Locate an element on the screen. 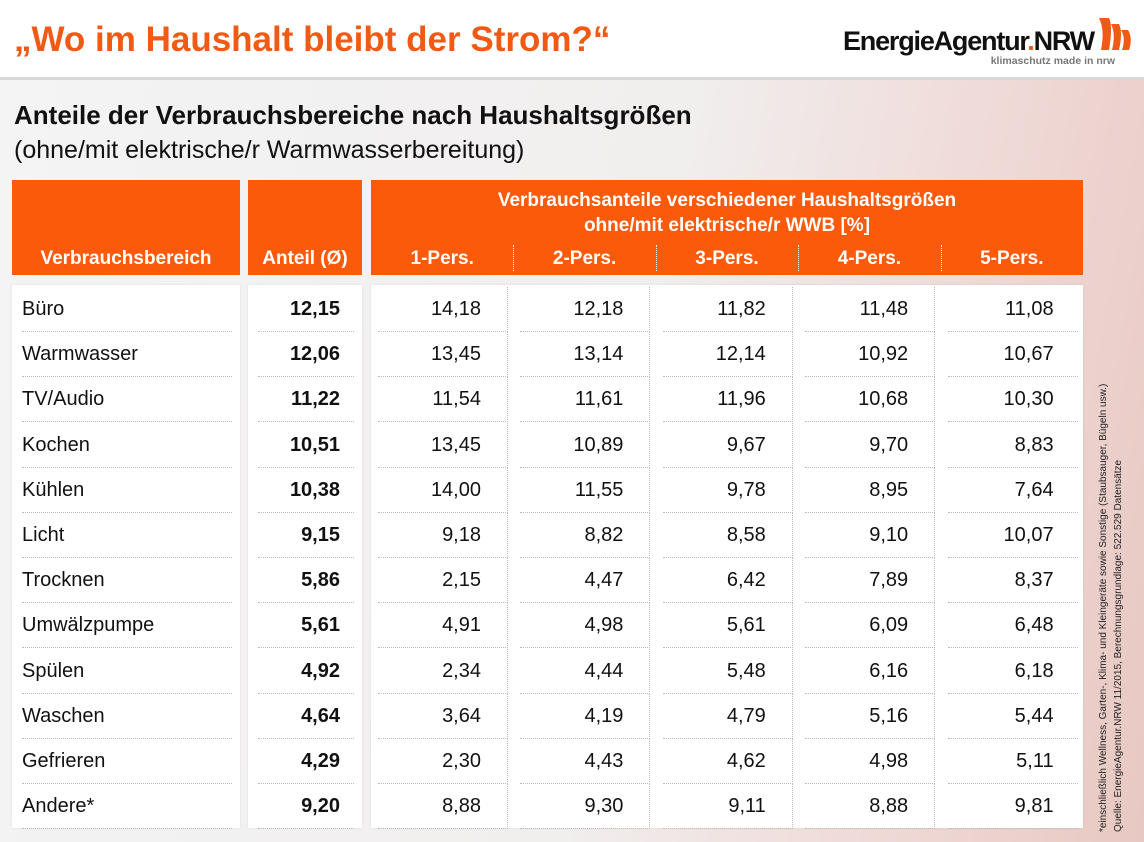 The image size is (1144, 842). table-row: Umwälzpumpe 5,61 4,91 4,98 5,61 6,09 6,48 is located at coordinates (572, 626).